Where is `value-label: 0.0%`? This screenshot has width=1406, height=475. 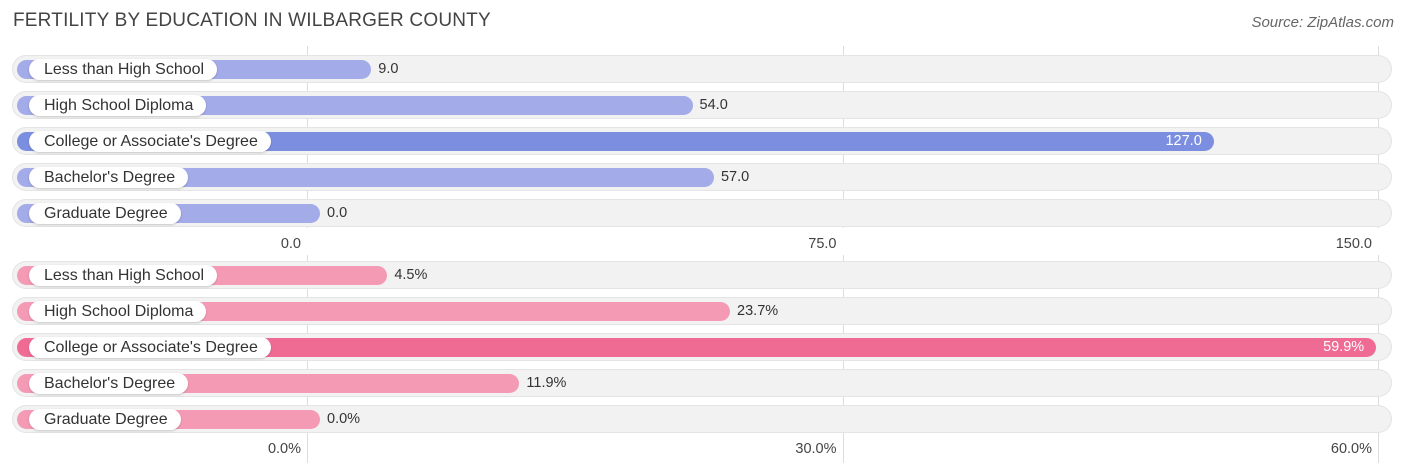
value-label: 0.0% is located at coordinates (344, 418).